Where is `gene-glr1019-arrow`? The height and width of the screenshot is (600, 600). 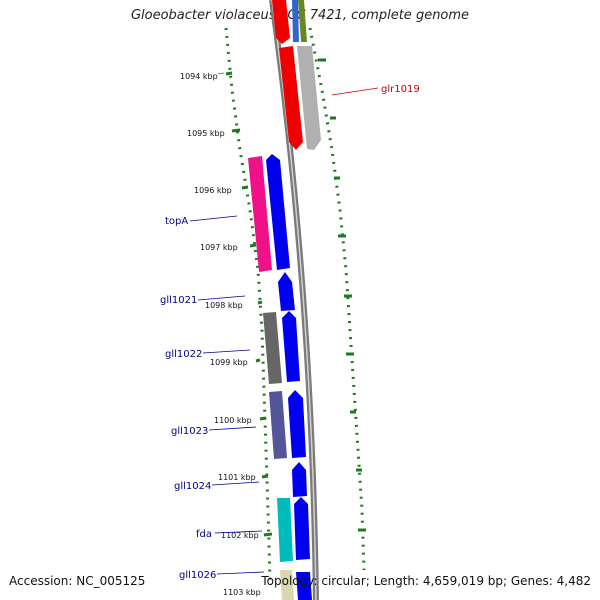 gene-glr1019-arrow is located at coordinates (291, 98).